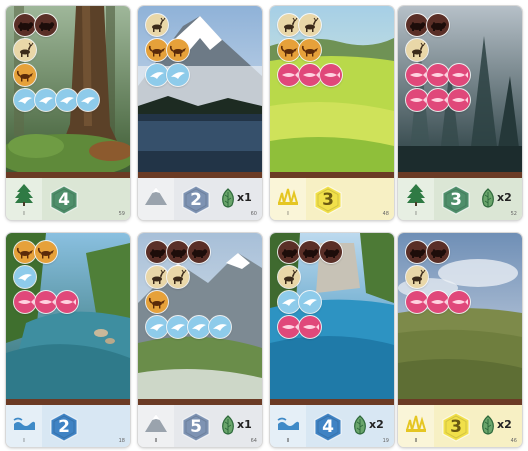  What do you see at coordinates (288, 199) in the screenshot?
I see `prairie-habitat-icon: I` at bounding box center [288, 199].